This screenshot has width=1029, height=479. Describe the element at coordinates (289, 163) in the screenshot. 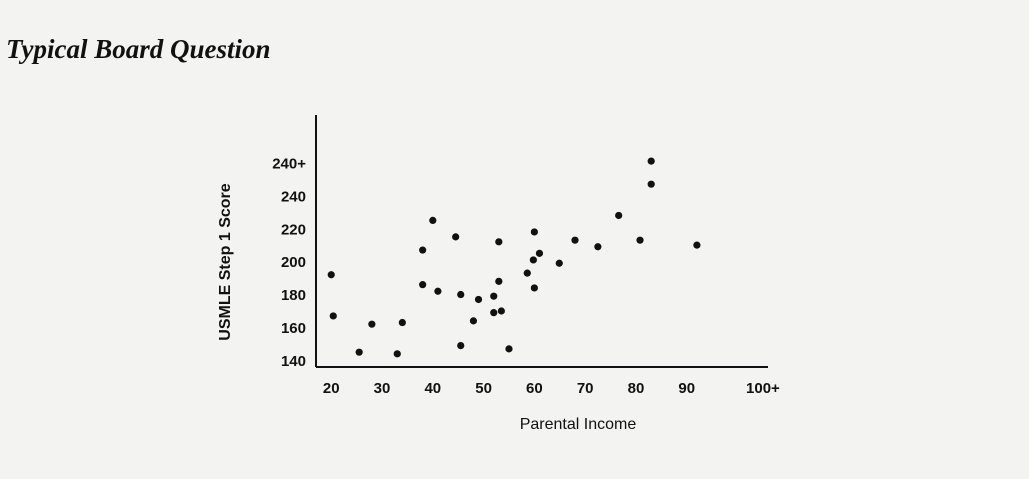

I see `y-tick-label: 240+` at that location.